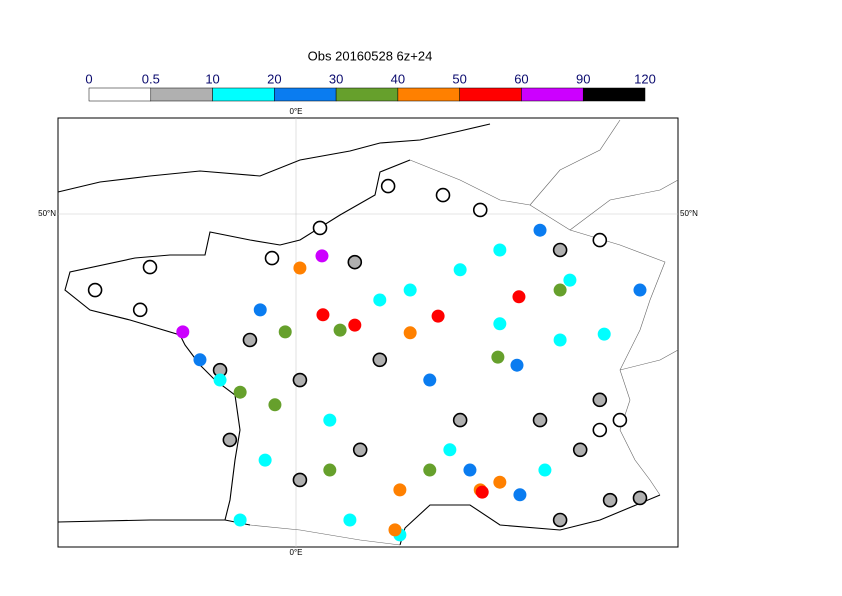  I want to click on border-other, so click(604, 245).